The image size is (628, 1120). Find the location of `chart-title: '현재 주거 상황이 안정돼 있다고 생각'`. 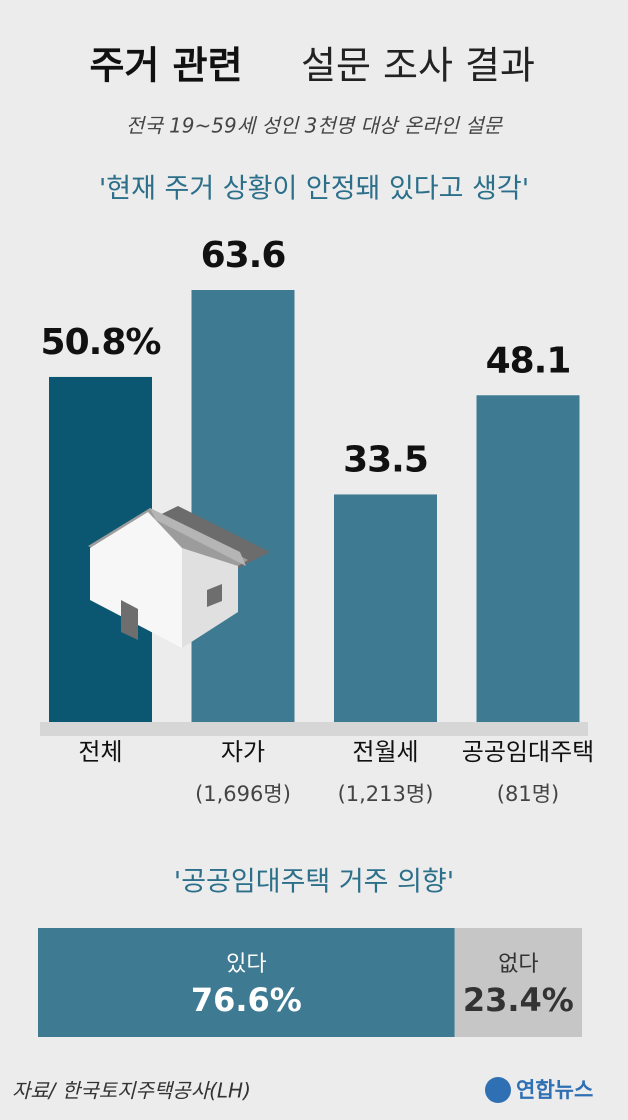

chart-title: '현재 주거 상황이 안정돼 있다고 생각' is located at coordinates (314, 189).